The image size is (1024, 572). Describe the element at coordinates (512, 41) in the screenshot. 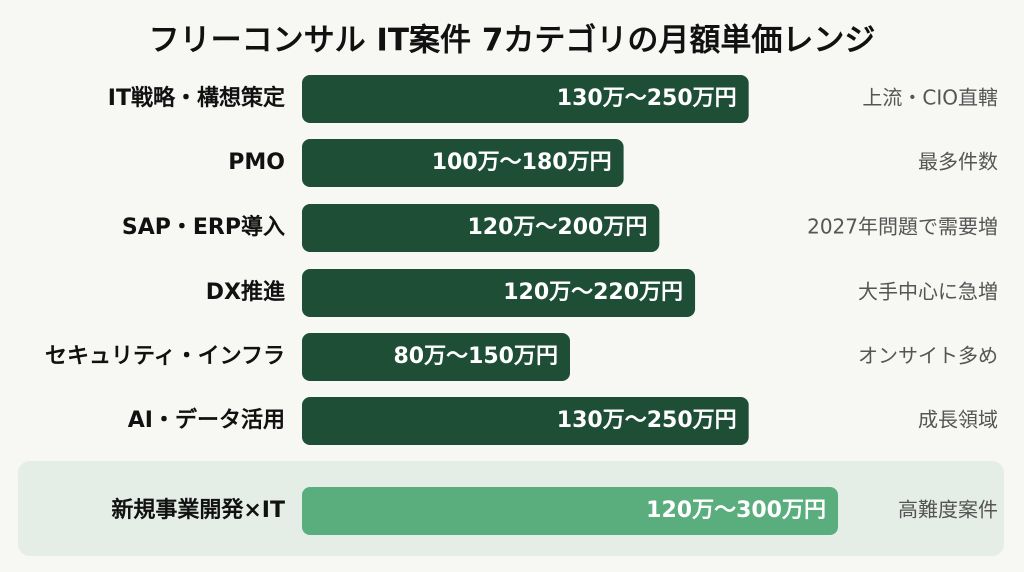

I see `chart-title: フリーコンサル IT案件 7カテゴリの月額単価レンジ` at that location.